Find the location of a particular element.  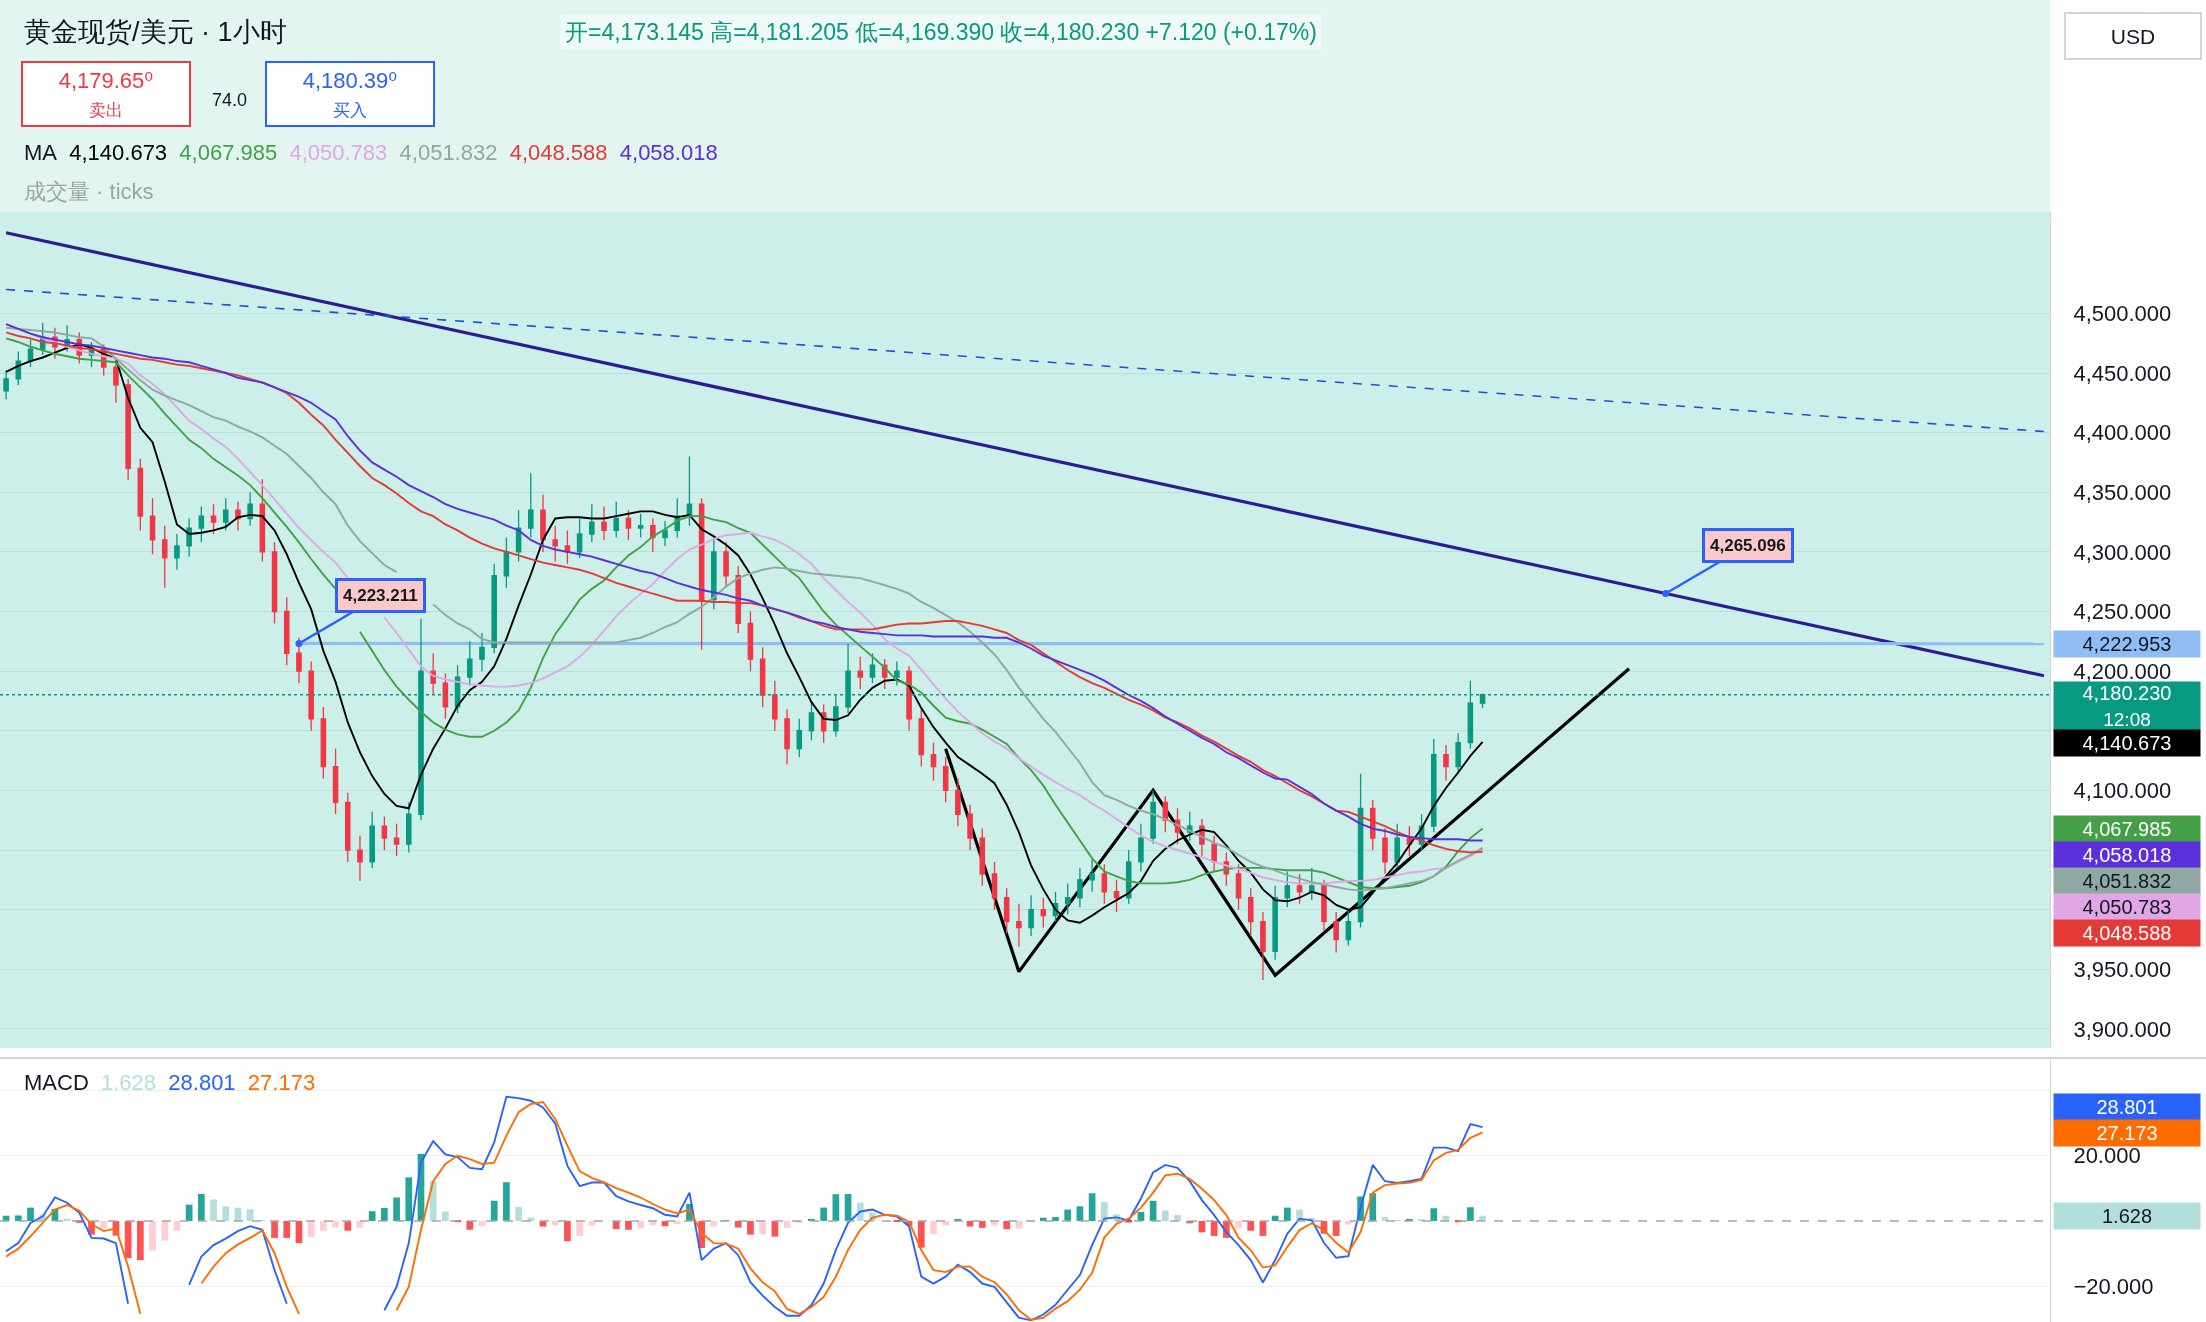

y-tick-label: −20.000 is located at coordinates (2113, 1286).